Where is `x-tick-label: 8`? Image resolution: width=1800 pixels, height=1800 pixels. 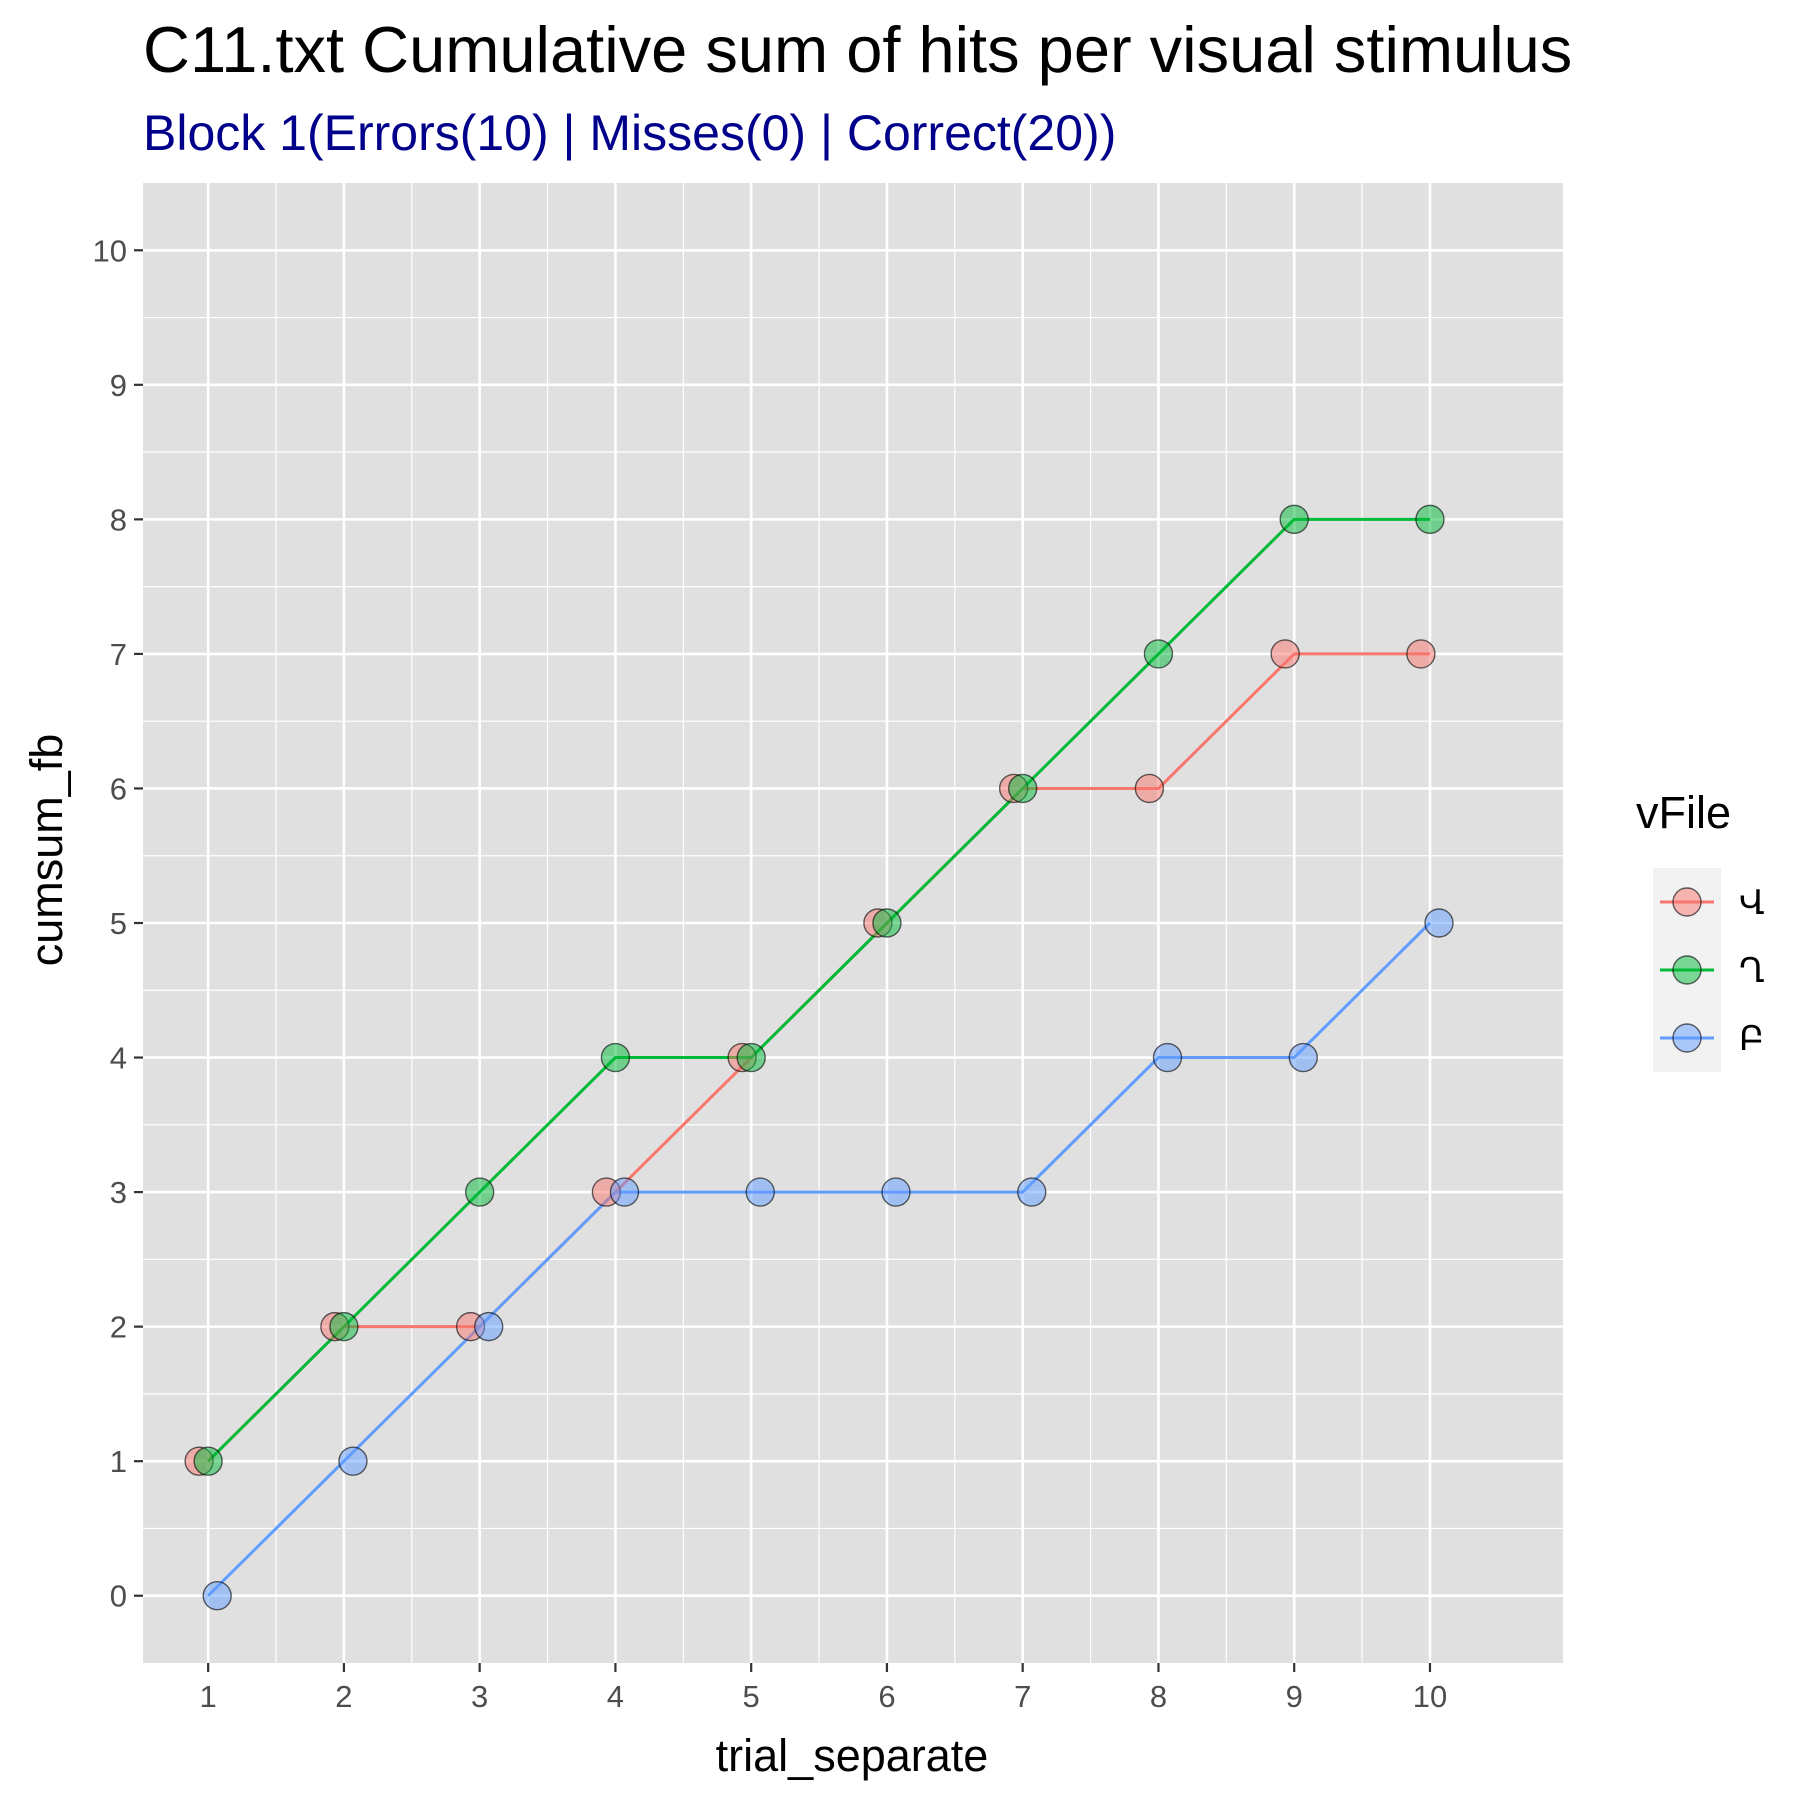
x-tick-label: 8 is located at coordinates (1158, 1696).